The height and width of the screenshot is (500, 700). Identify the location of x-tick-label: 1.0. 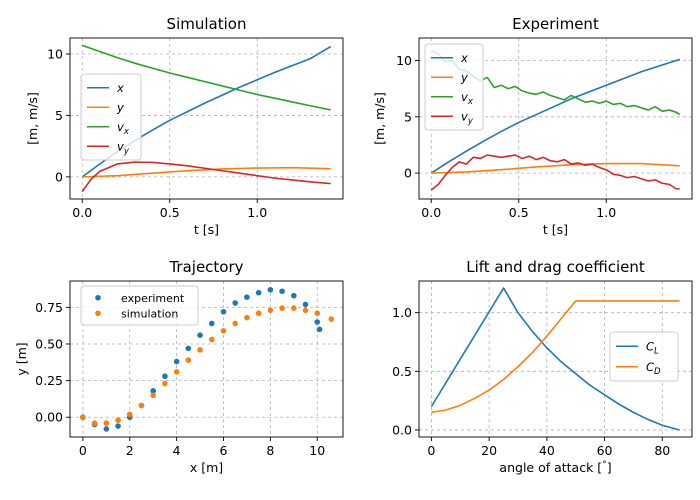
(606, 212).